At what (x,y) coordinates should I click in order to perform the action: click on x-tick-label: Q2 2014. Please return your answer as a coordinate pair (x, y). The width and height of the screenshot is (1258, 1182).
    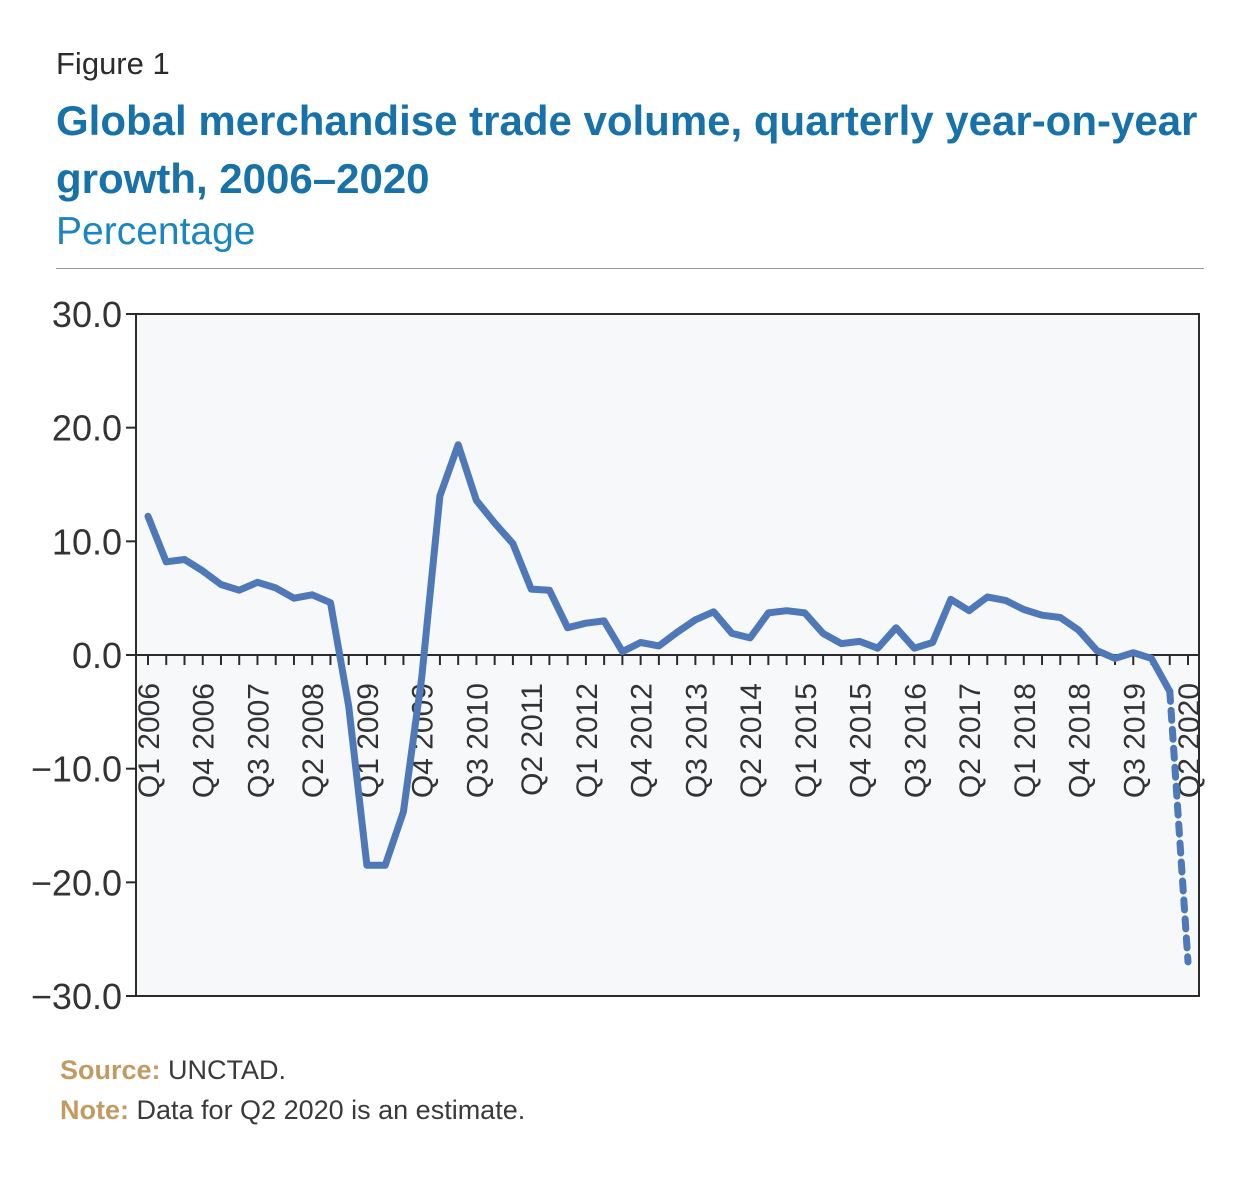
    Looking at the image, I should click on (751, 740).